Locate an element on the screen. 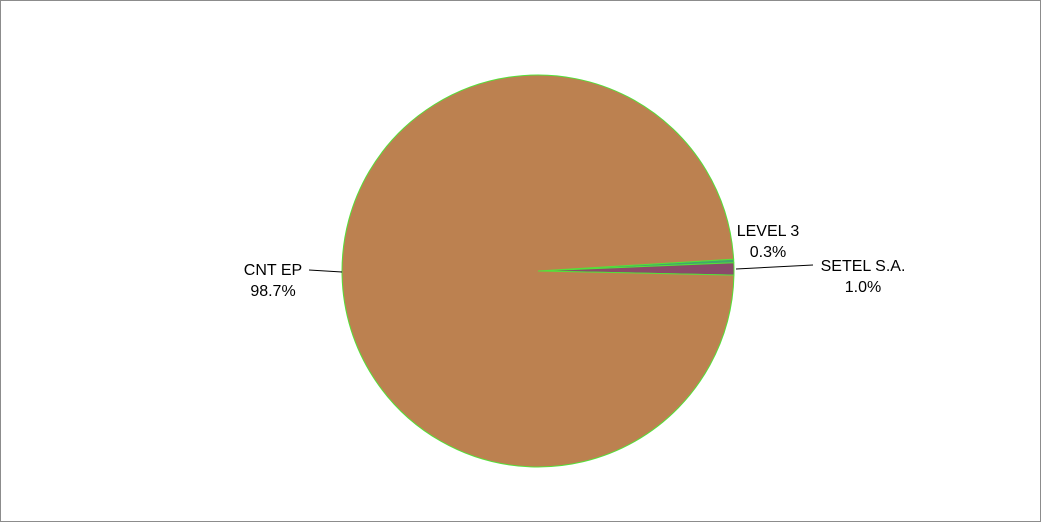  leader-line-setel is located at coordinates (774, 267).